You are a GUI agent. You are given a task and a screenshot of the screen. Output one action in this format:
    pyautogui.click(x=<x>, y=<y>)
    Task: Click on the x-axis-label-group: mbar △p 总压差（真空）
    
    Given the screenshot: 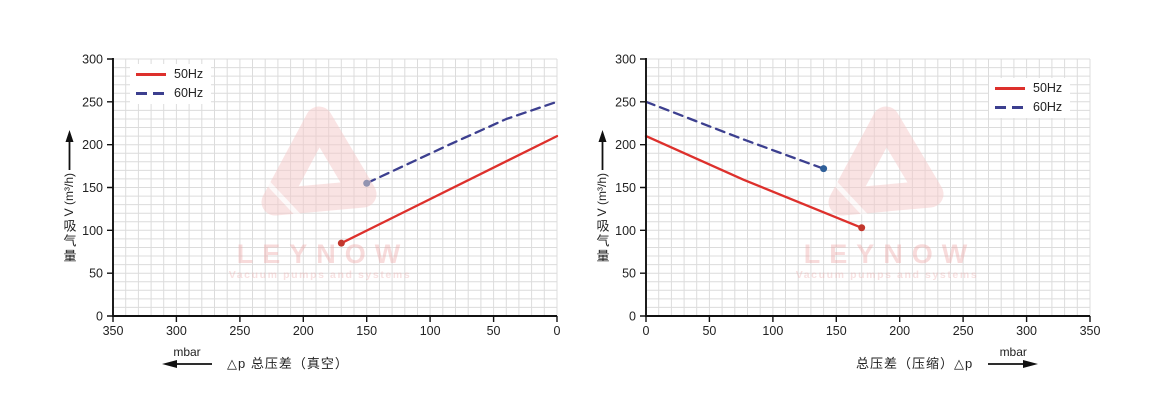 What is the action you would take?
    pyautogui.click(x=255, y=359)
    